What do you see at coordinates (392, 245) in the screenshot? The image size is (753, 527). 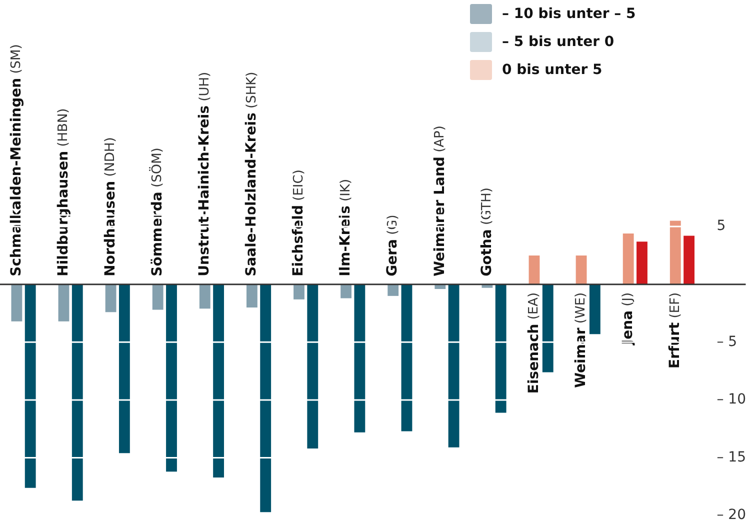 I see `x-tick-label: Gera (G)` at bounding box center [392, 245].